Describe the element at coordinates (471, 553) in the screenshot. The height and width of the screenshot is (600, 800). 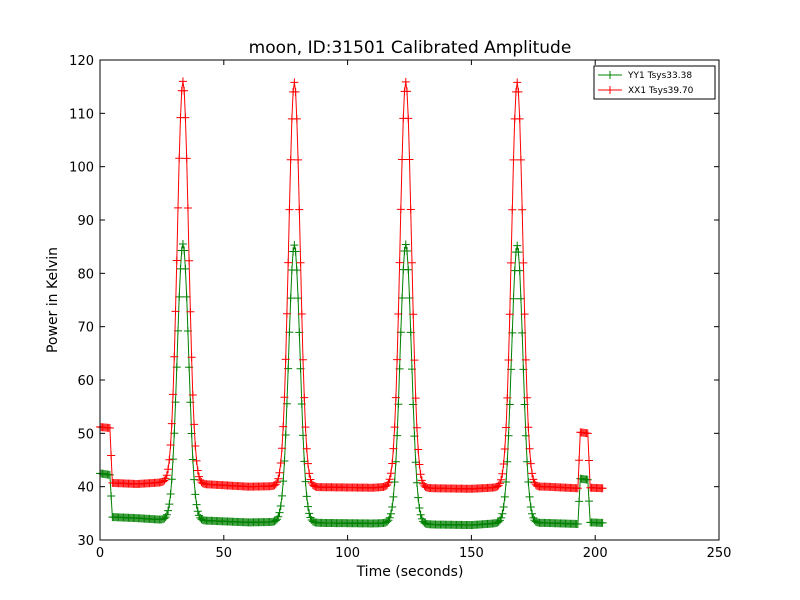
I see `x-tick-label: 150` at that location.